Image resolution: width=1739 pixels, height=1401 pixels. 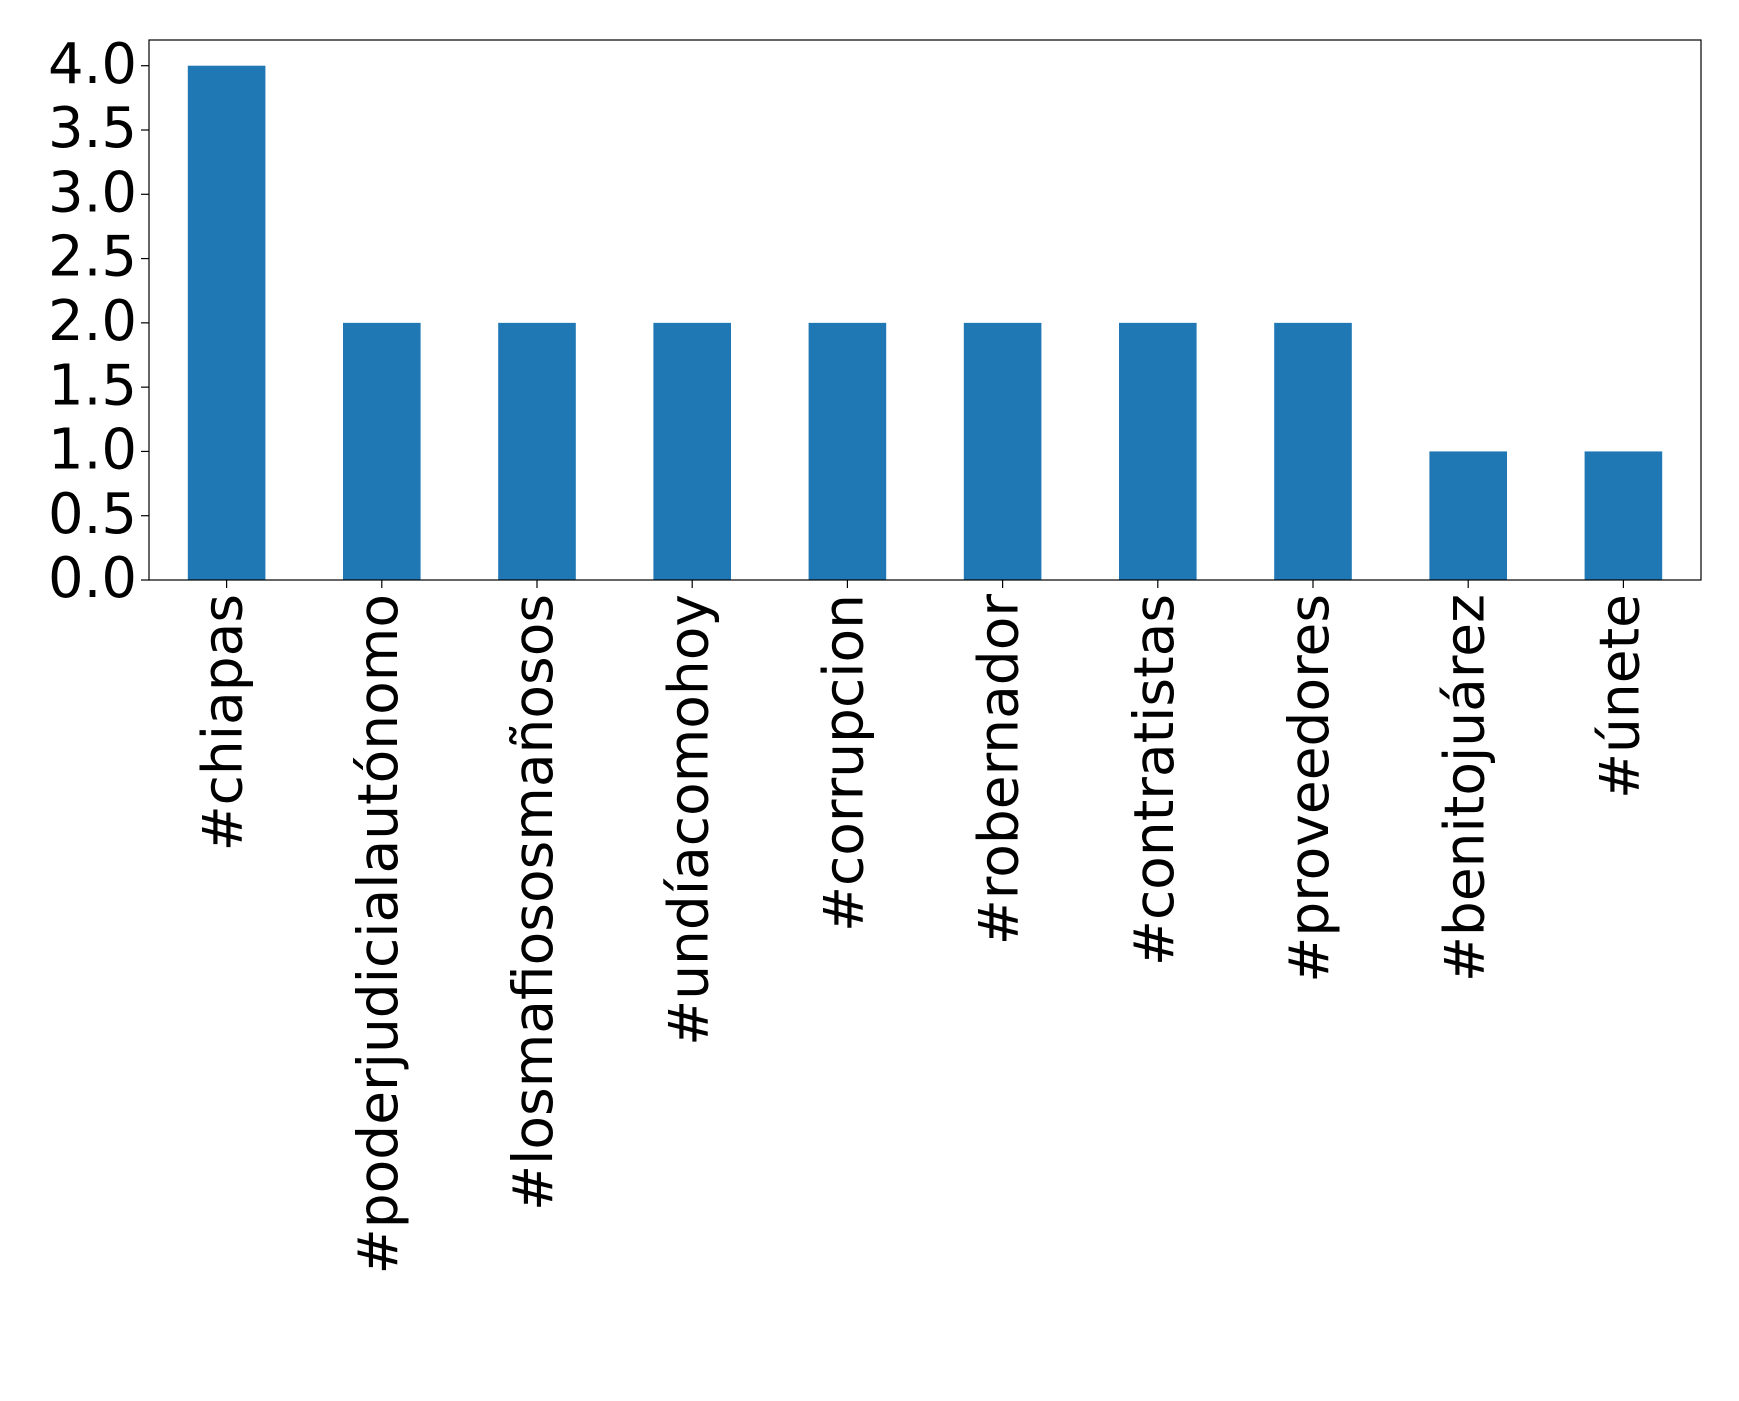 What do you see at coordinates (92, 64) in the screenshot?
I see `y-tick-label: 4.0` at bounding box center [92, 64].